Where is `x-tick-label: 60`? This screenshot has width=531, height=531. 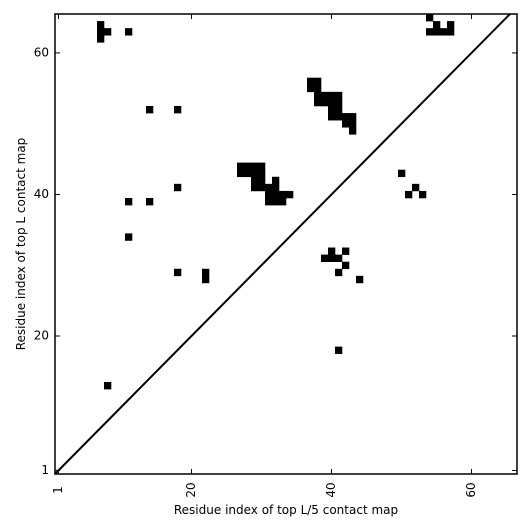
x-tick-label: 60 is located at coordinates (471, 489).